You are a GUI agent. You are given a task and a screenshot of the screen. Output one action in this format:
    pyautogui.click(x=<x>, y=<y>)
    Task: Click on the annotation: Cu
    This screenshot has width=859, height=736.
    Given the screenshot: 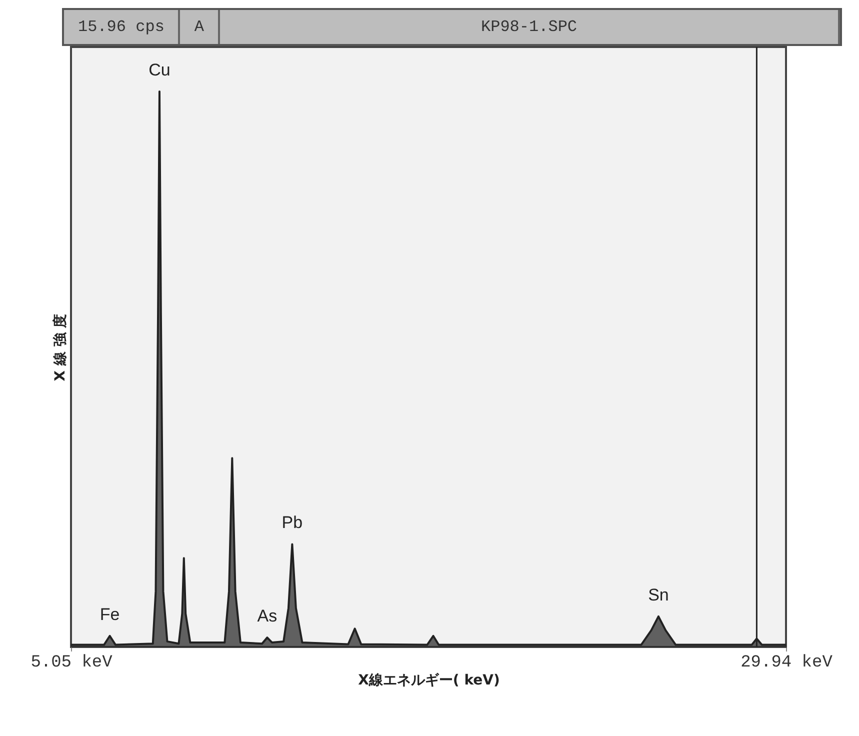 What is the action you would take?
    pyautogui.click(x=159, y=70)
    